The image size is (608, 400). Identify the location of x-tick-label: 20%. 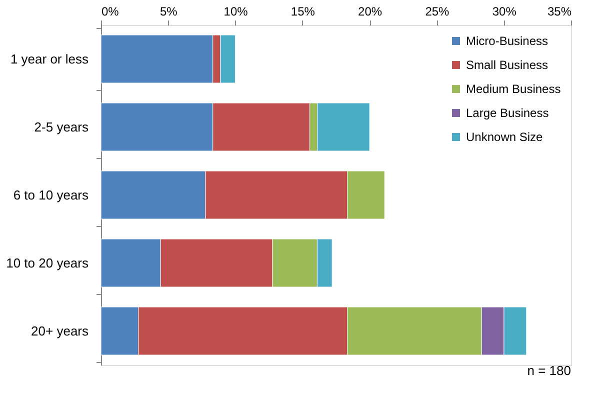
(370, 11).